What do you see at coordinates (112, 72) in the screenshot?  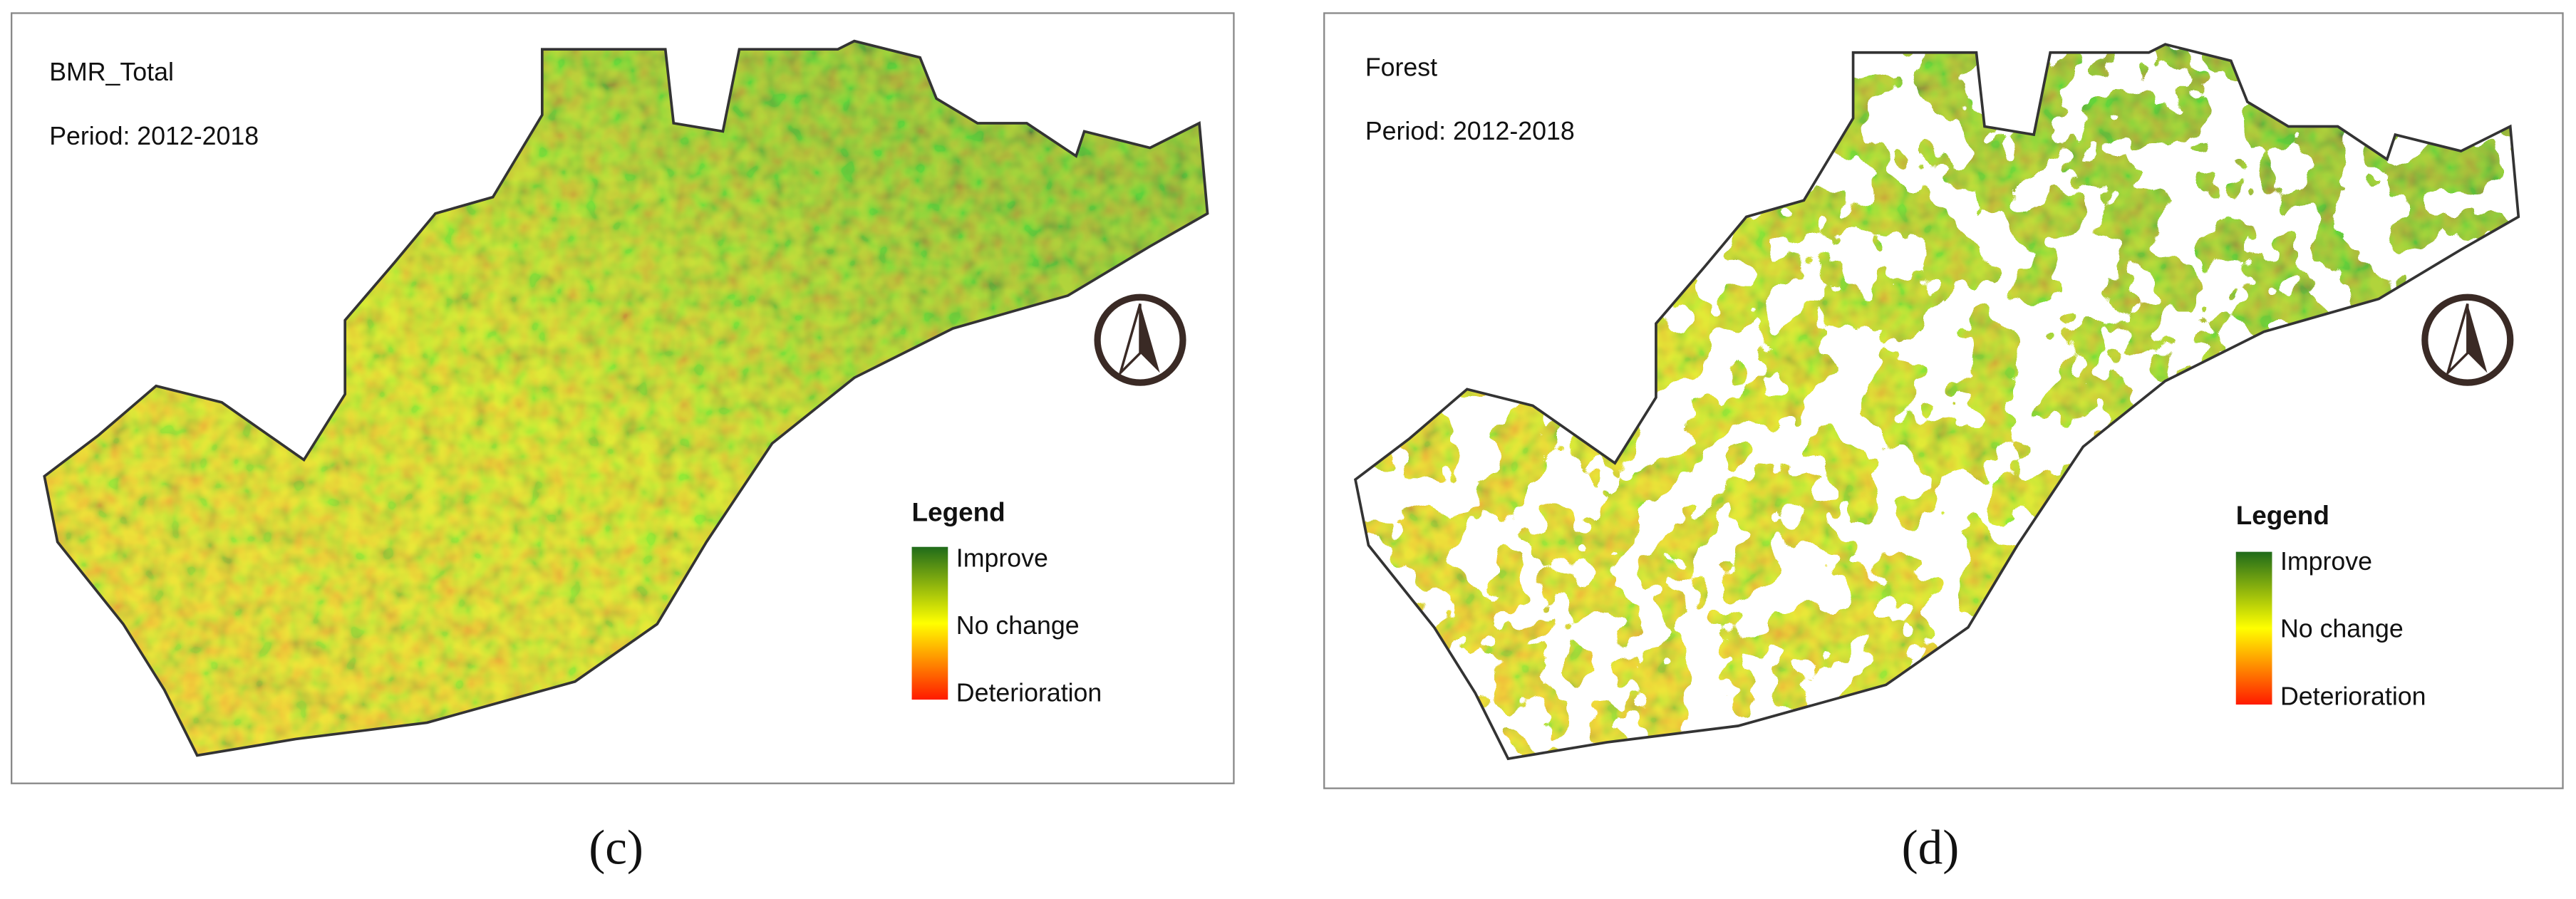 I see `map-title: BMR_Total` at bounding box center [112, 72].